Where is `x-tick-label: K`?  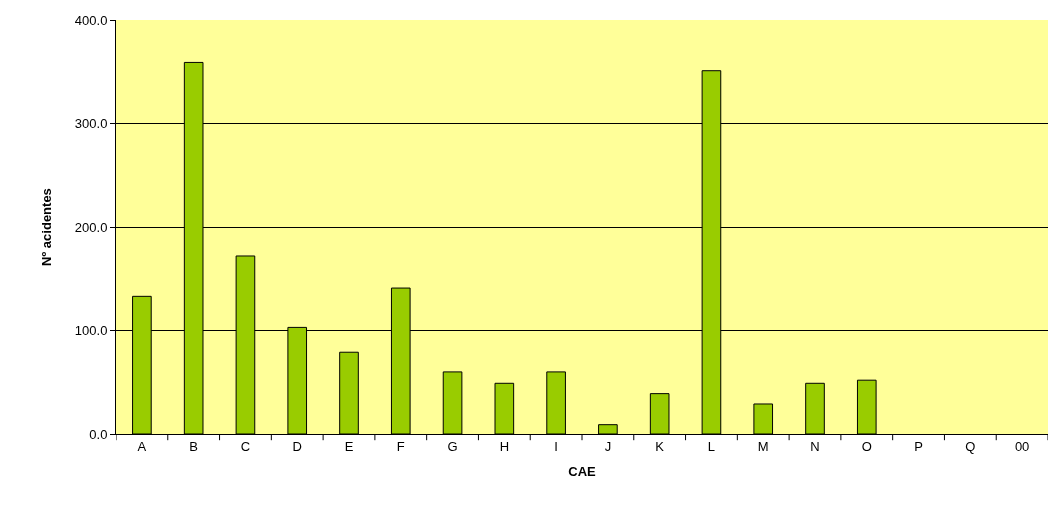 x-tick-label: K is located at coordinates (660, 446).